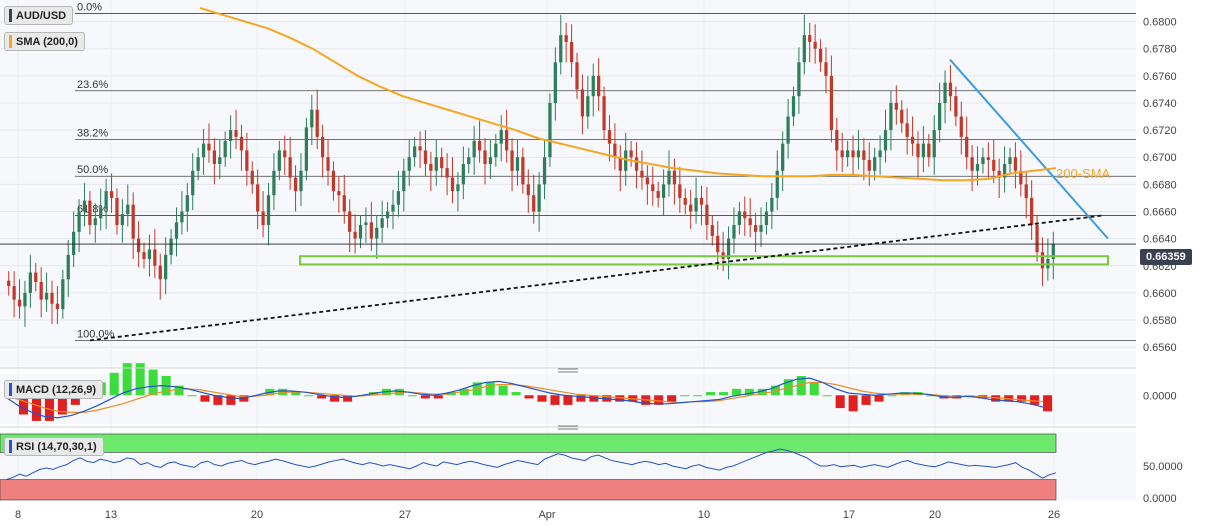 This screenshot has width=1207, height=526. I want to click on instrument-swatch, so click(10, 15).